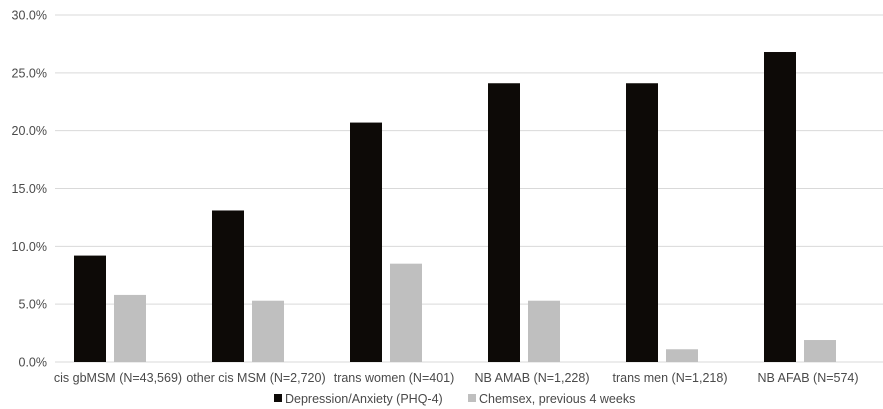 The width and height of the screenshot is (883, 409). Describe the element at coordinates (394, 378) in the screenshot. I see `category-label: trans women (N=401)` at that location.